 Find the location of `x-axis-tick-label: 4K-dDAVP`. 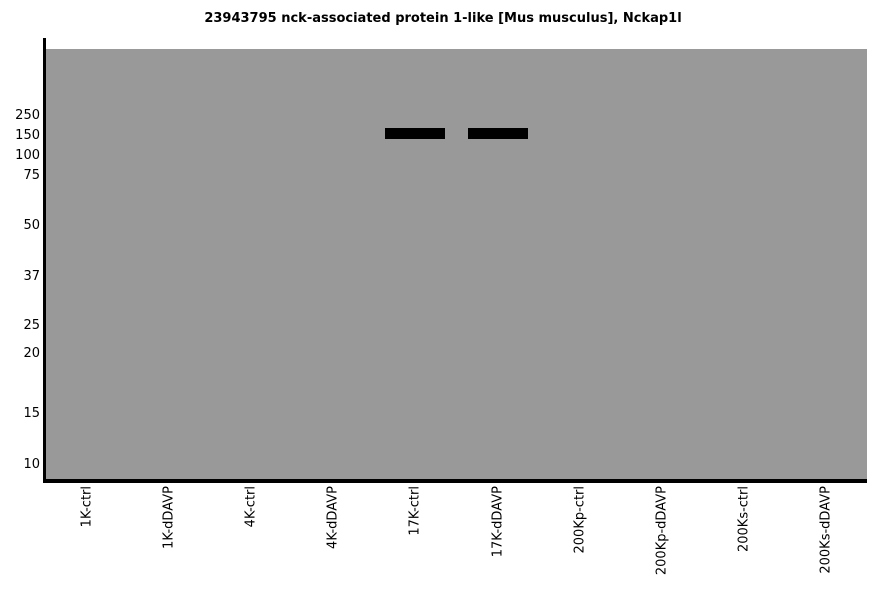

x-axis-tick-label: 4K-dDAVP is located at coordinates (333, 517).